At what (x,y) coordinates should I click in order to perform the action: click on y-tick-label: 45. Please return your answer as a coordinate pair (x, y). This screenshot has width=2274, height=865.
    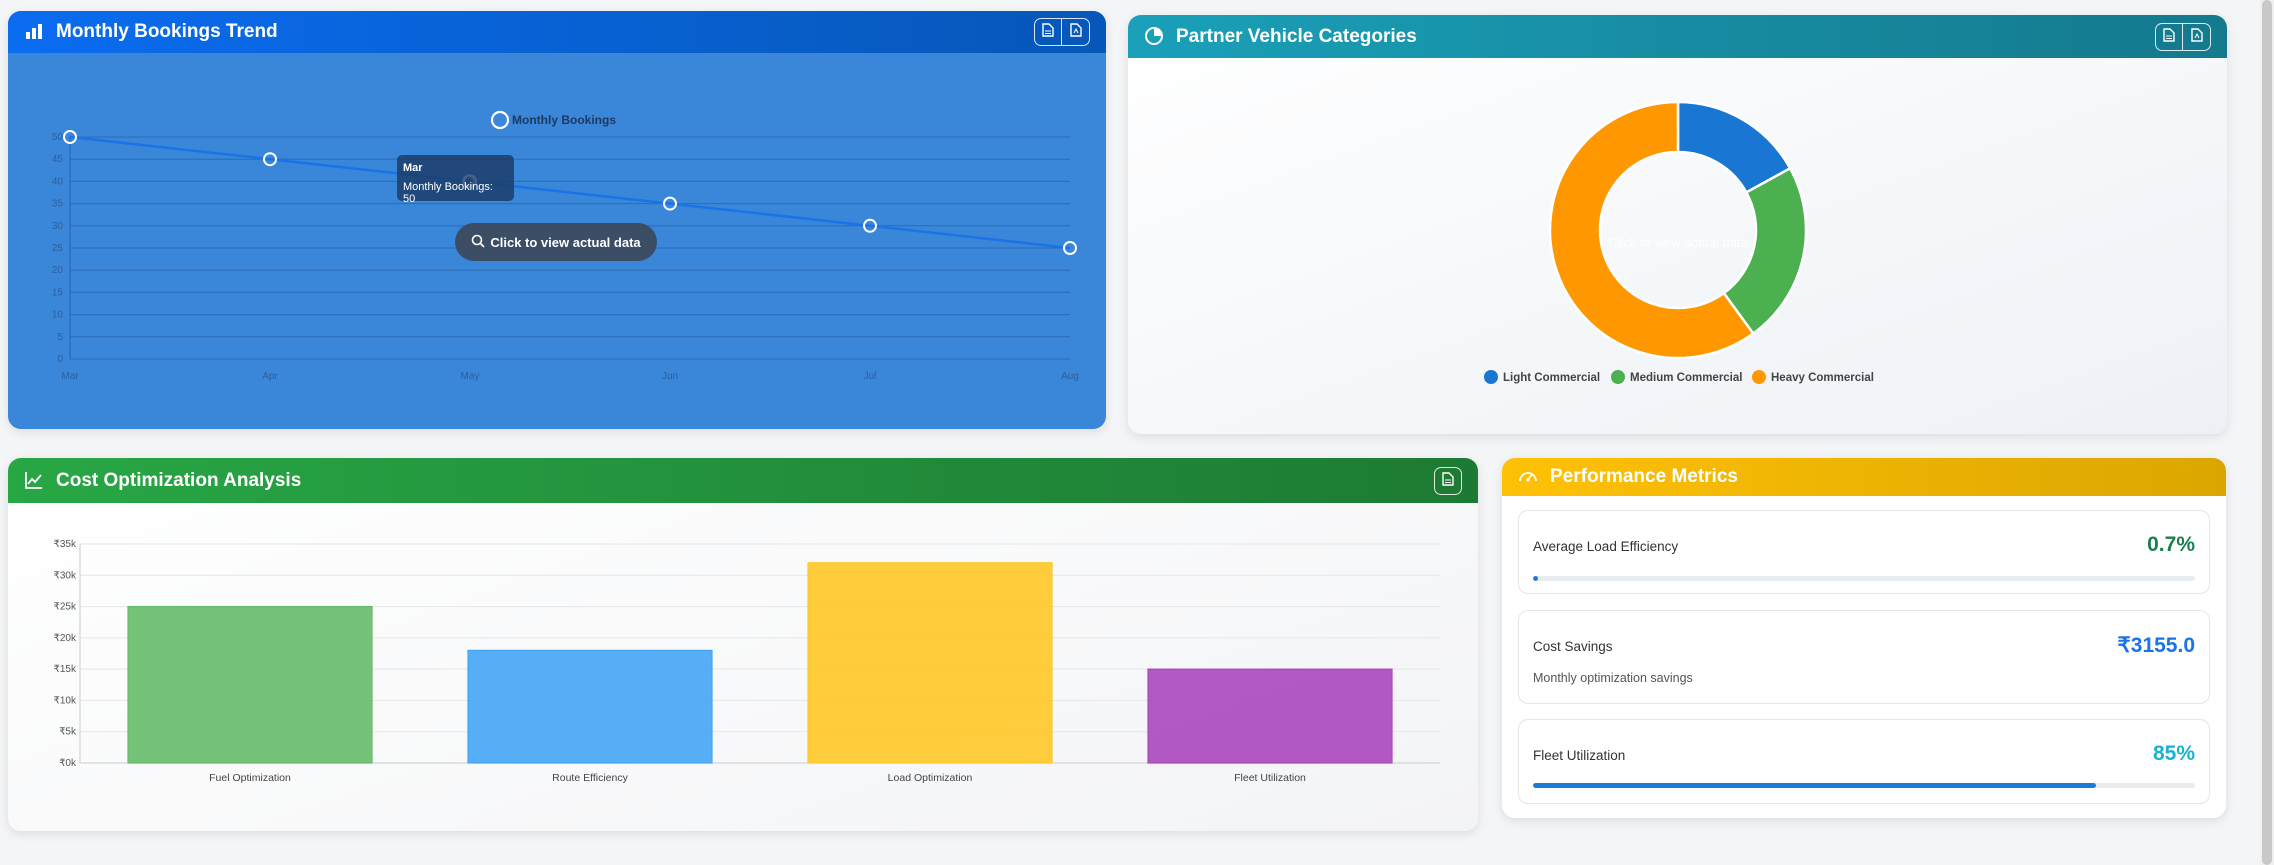
    Looking at the image, I should click on (58, 159).